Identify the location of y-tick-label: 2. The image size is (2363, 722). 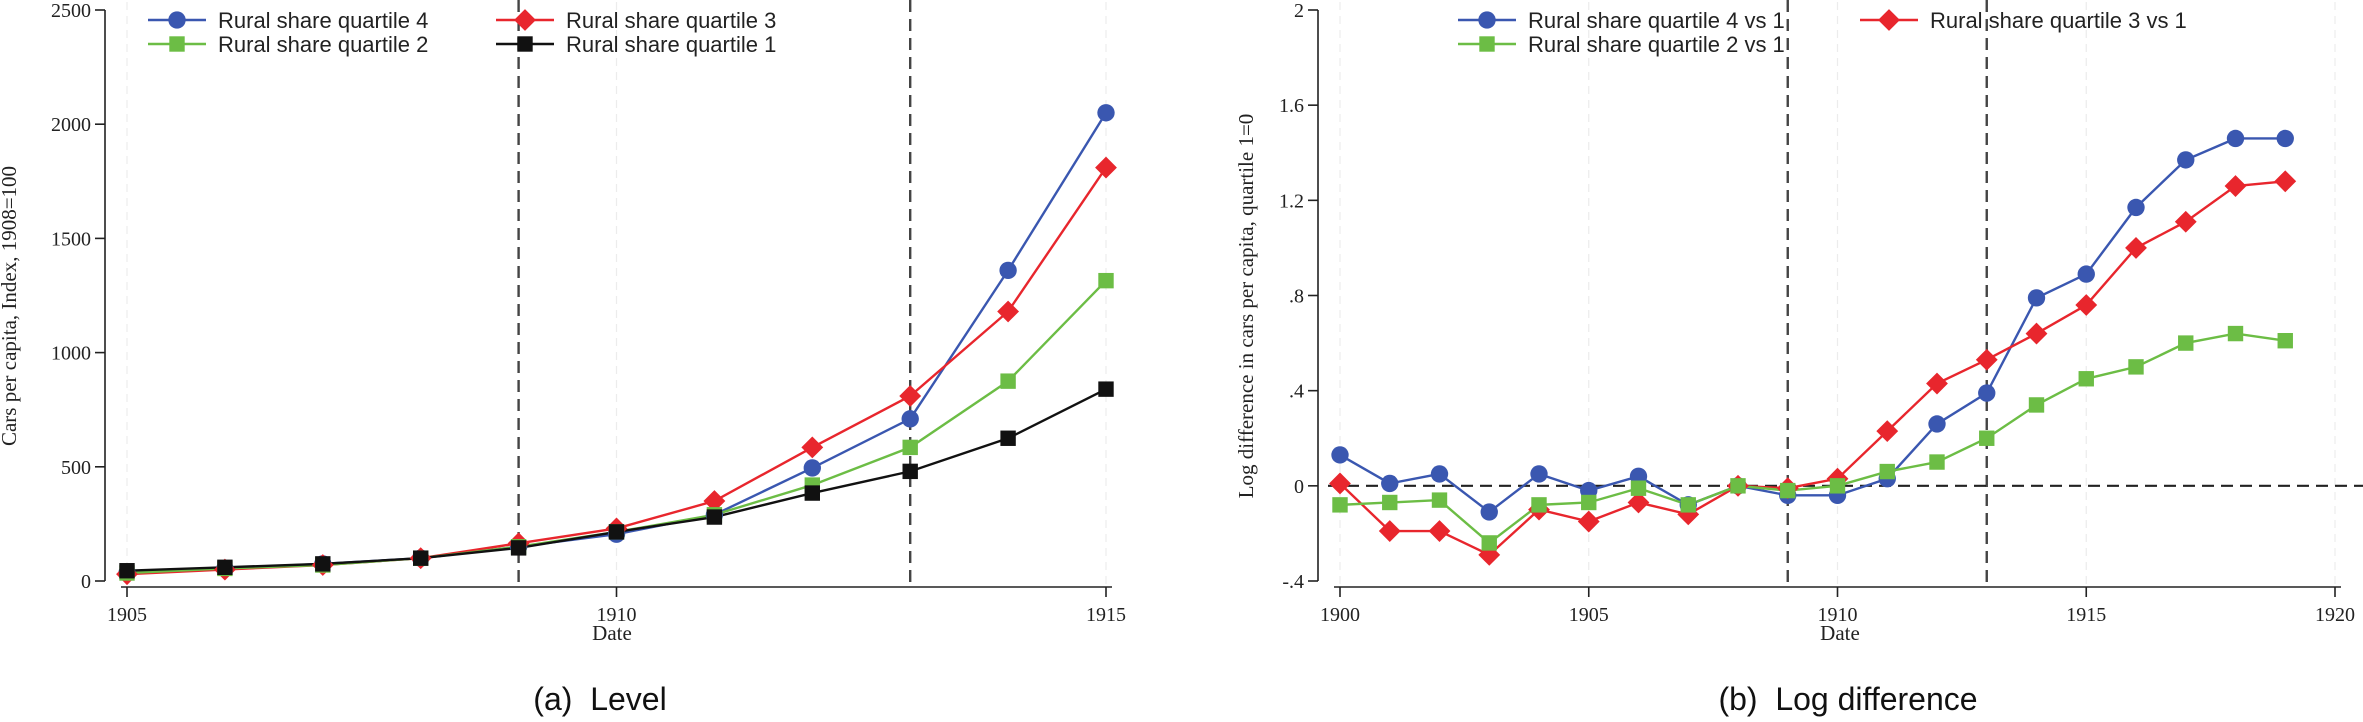
(1299, 11).